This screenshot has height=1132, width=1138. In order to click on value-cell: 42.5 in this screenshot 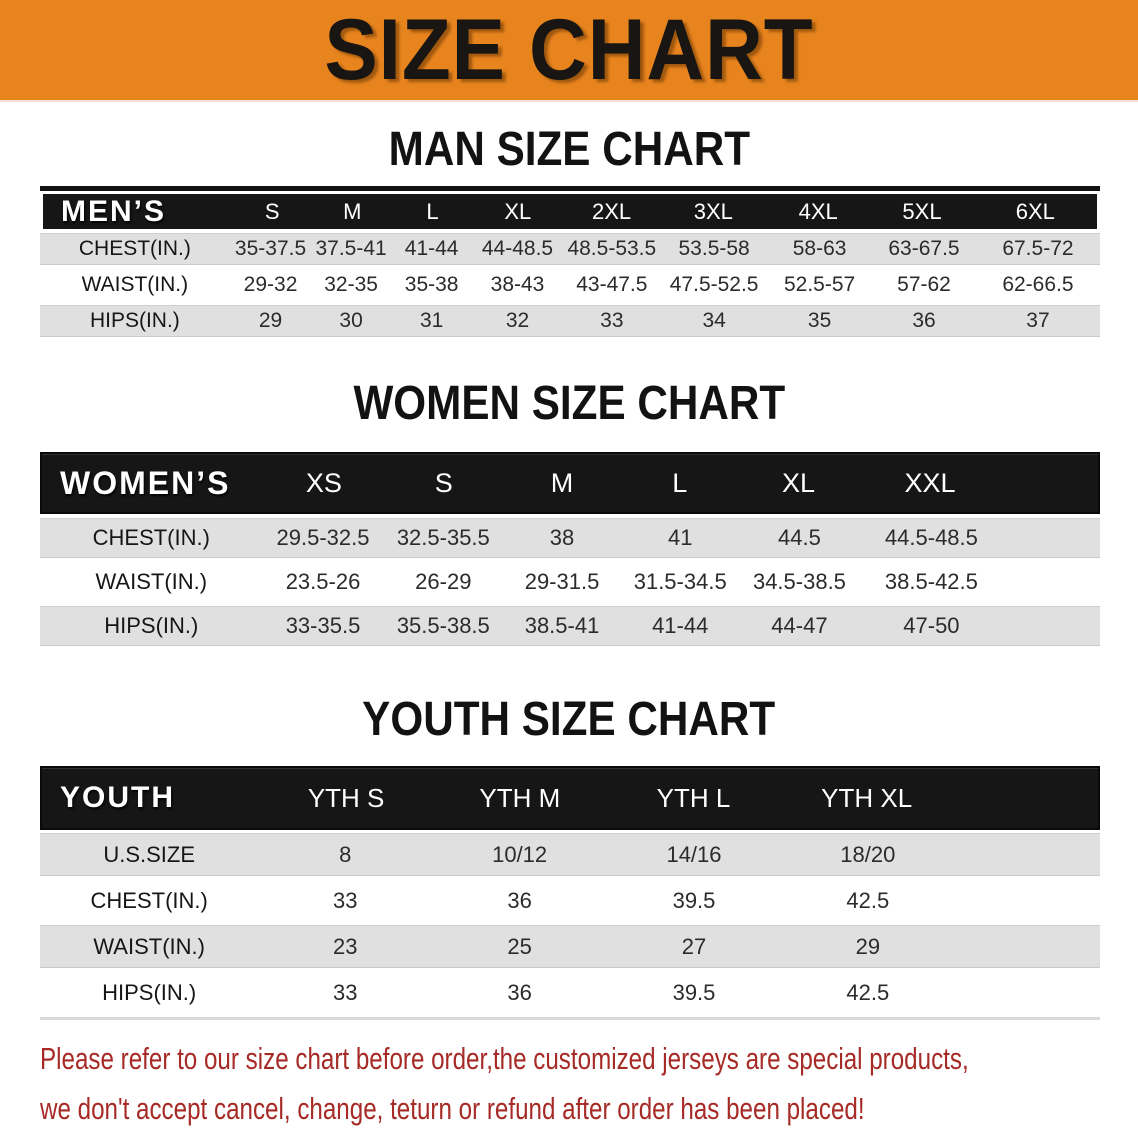, I will do `click(868, 900)`.